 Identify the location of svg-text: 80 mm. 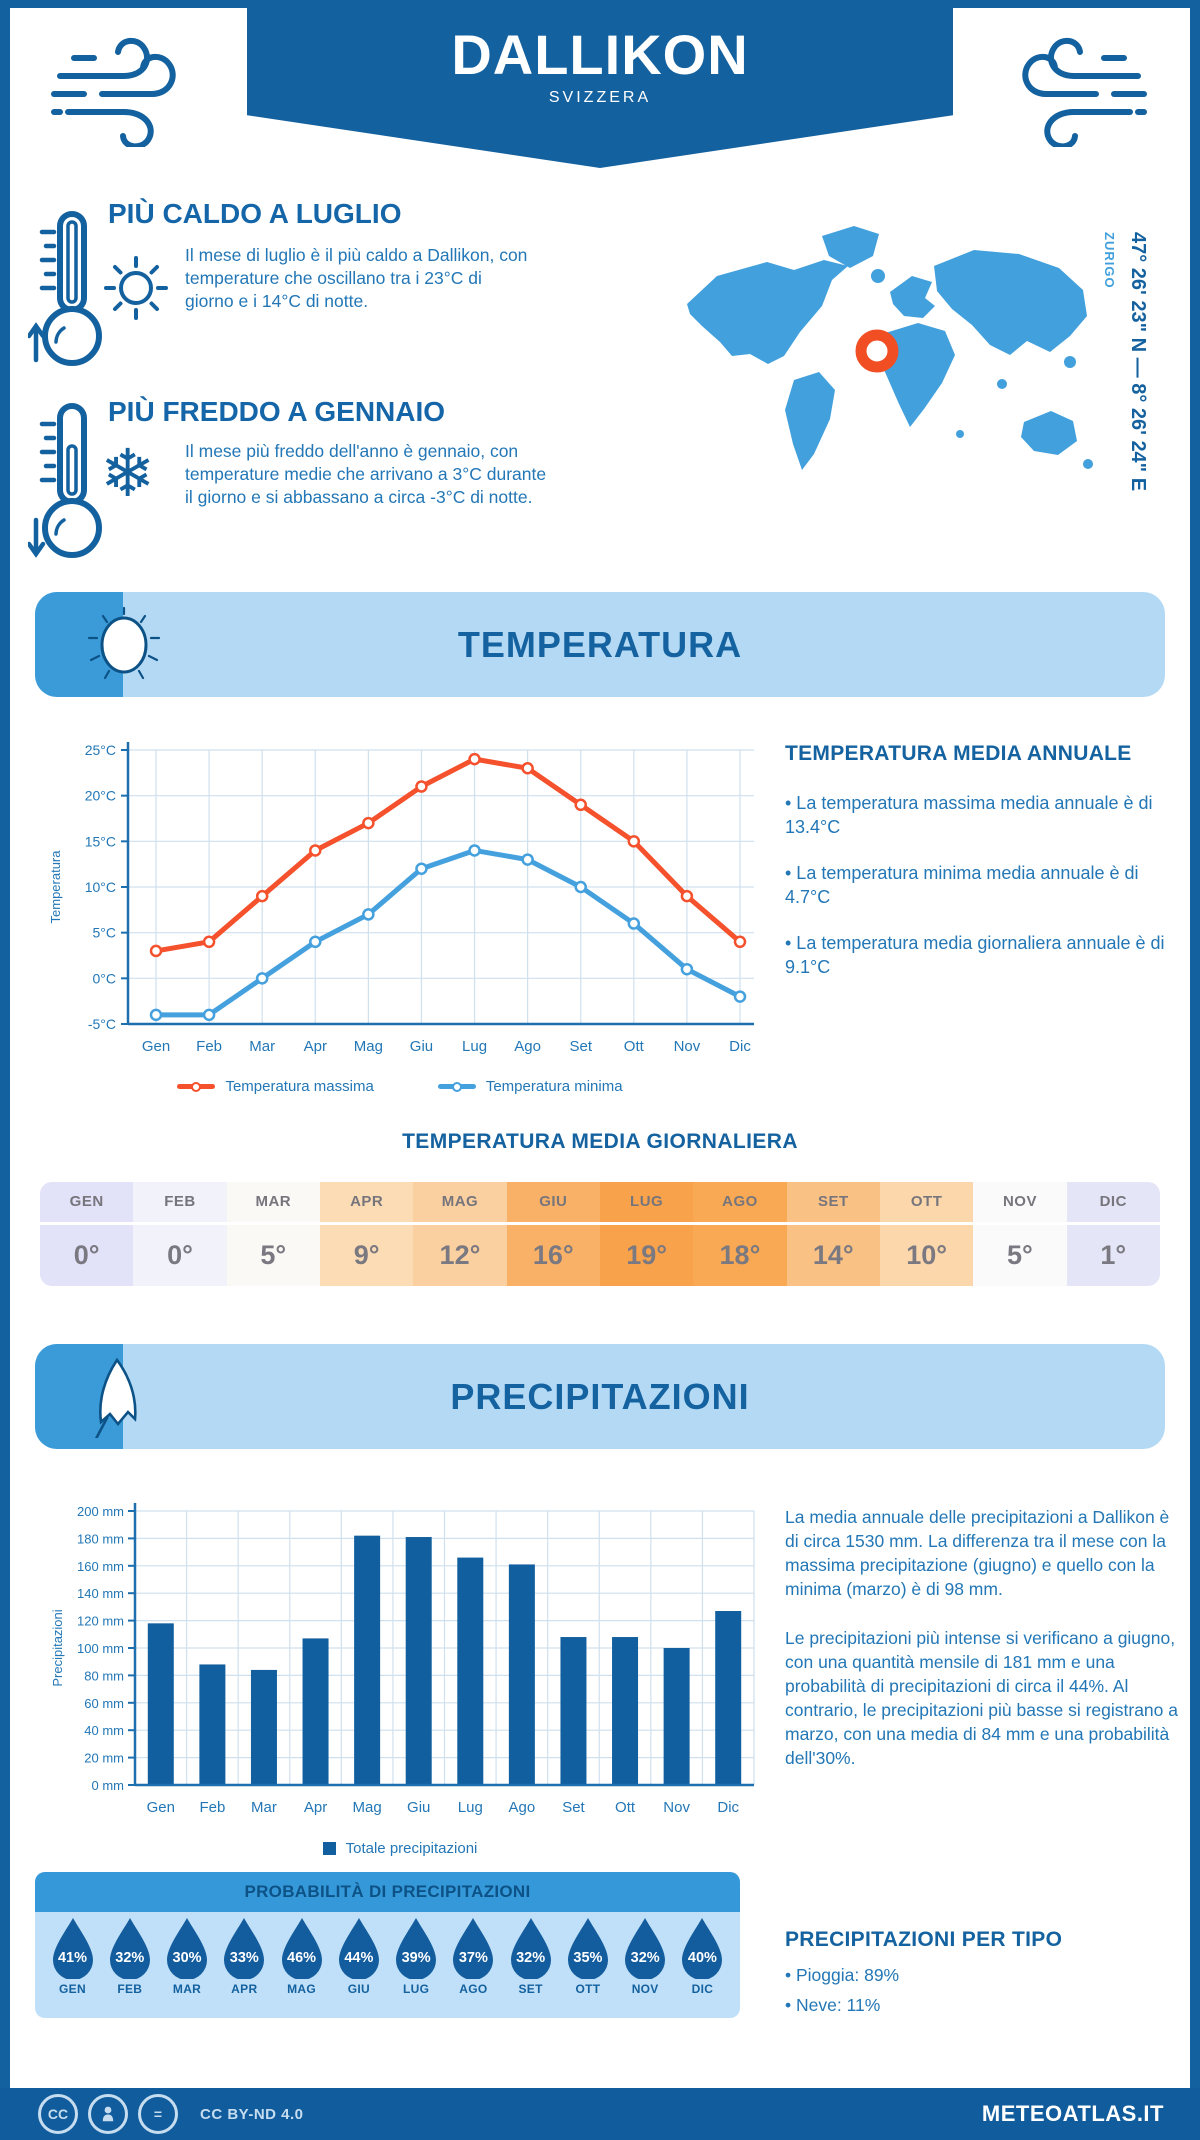
(104, 1675).